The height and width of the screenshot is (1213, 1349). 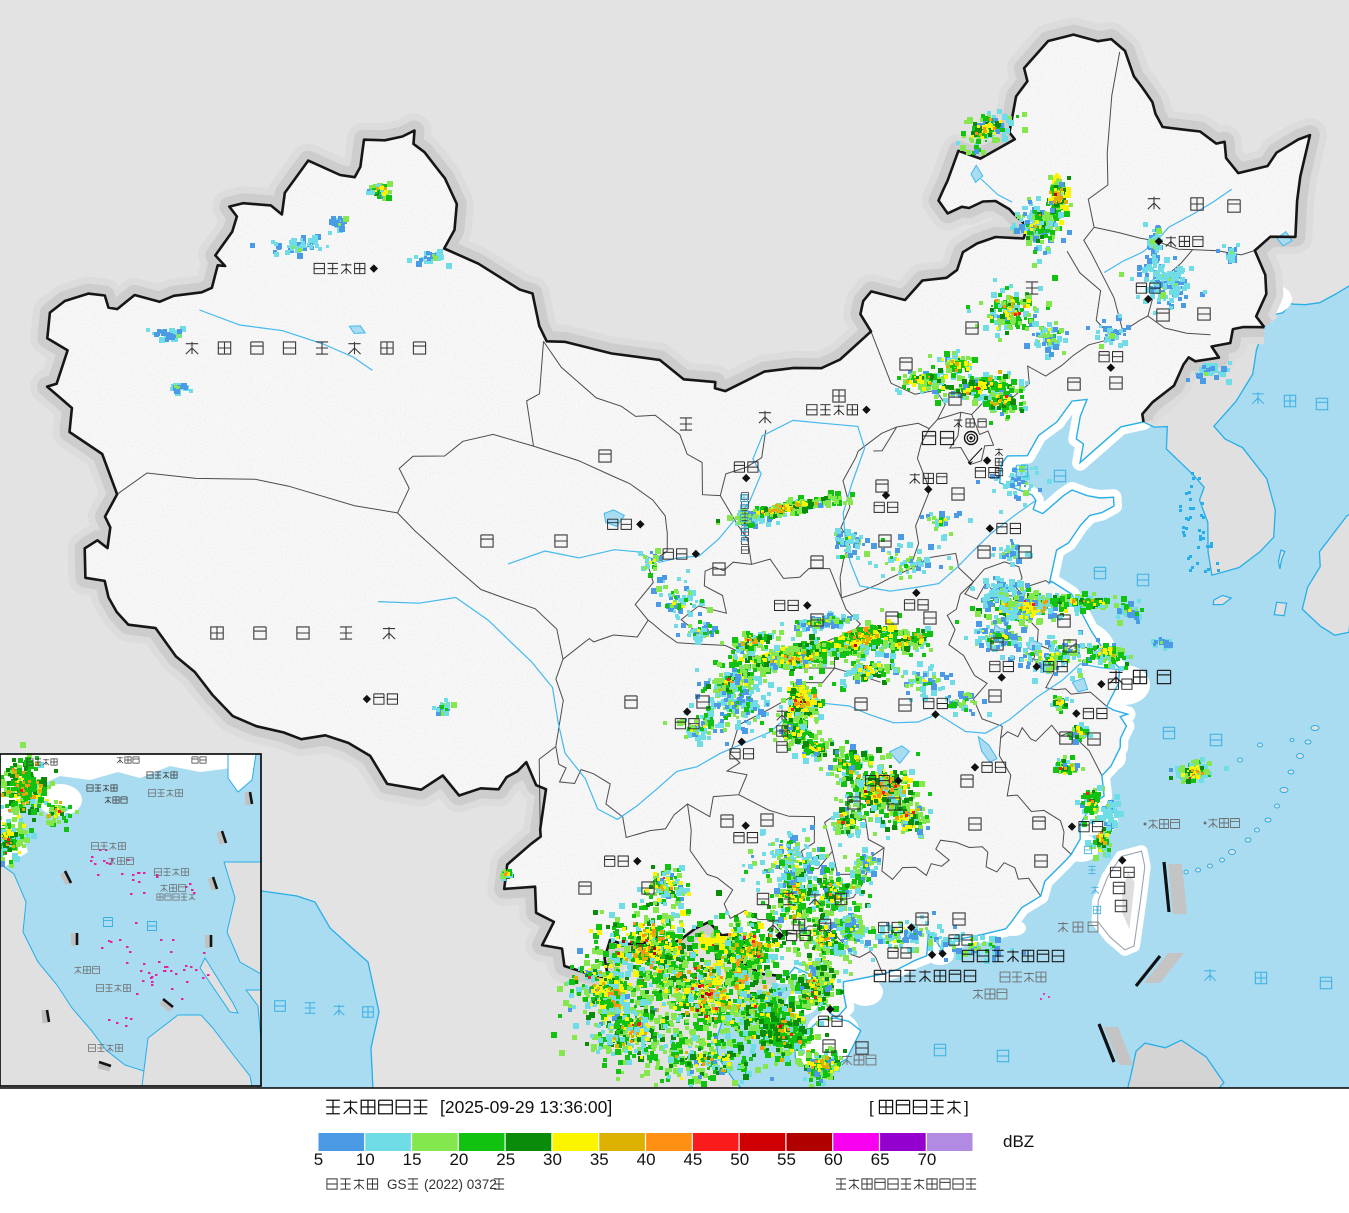 What do you see at coordinates (412, 1159) in the screenshot?
I see `svg-text: 15` at bounding box center [412, 1159].